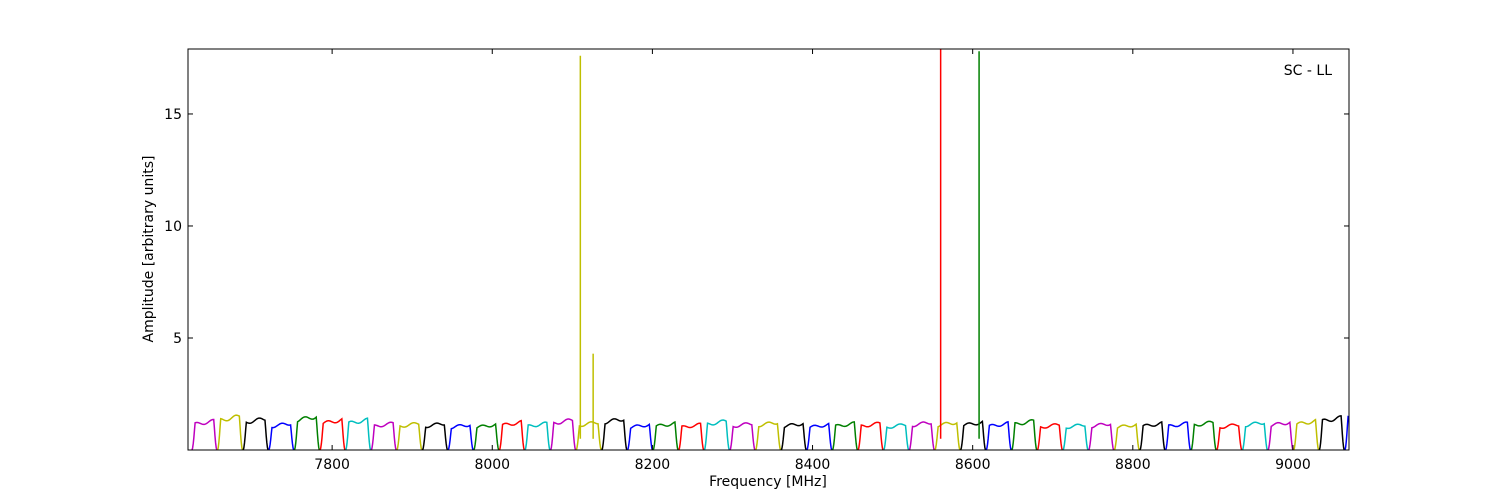 This screenshot has height=500, width=1500. Describe the element at coordinates (149, 249) in the screenshot. I see `y-axis-label: Amplitude [arbitrary units]` at that location.